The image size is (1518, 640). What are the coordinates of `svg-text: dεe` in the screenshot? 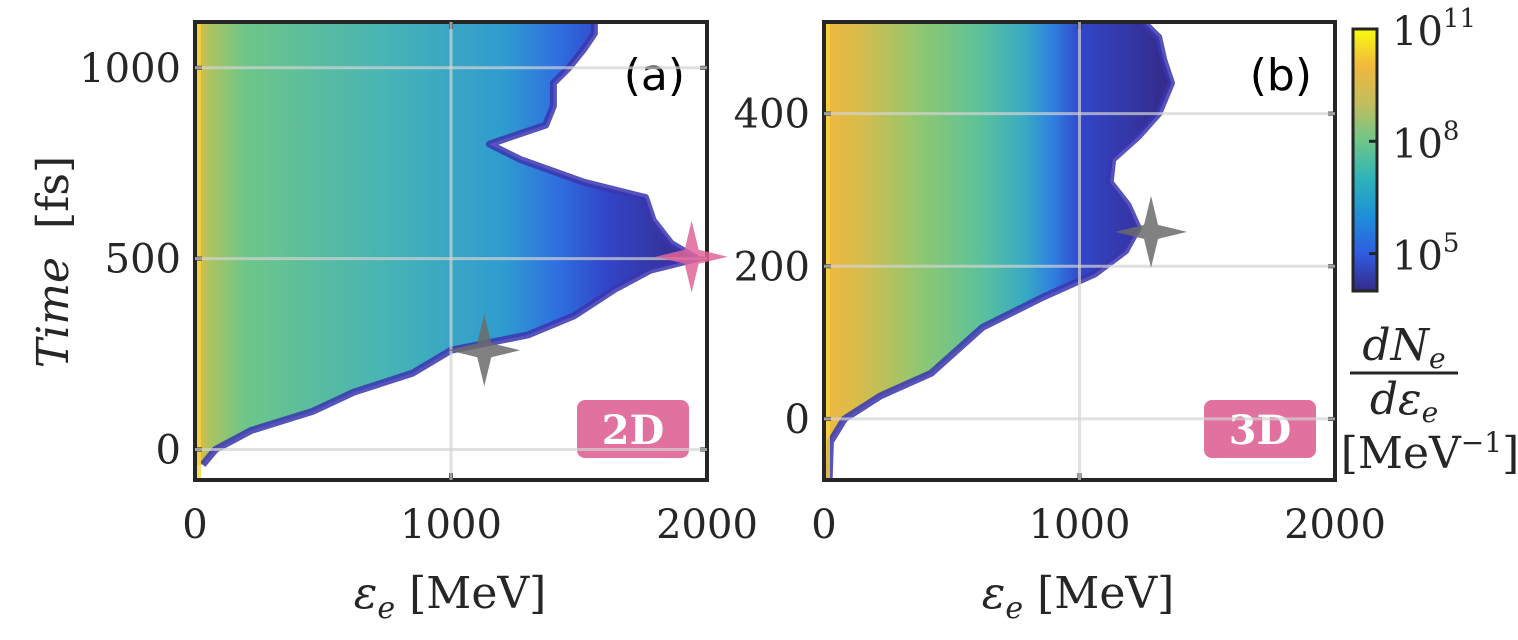 It's located at (1404, 401).